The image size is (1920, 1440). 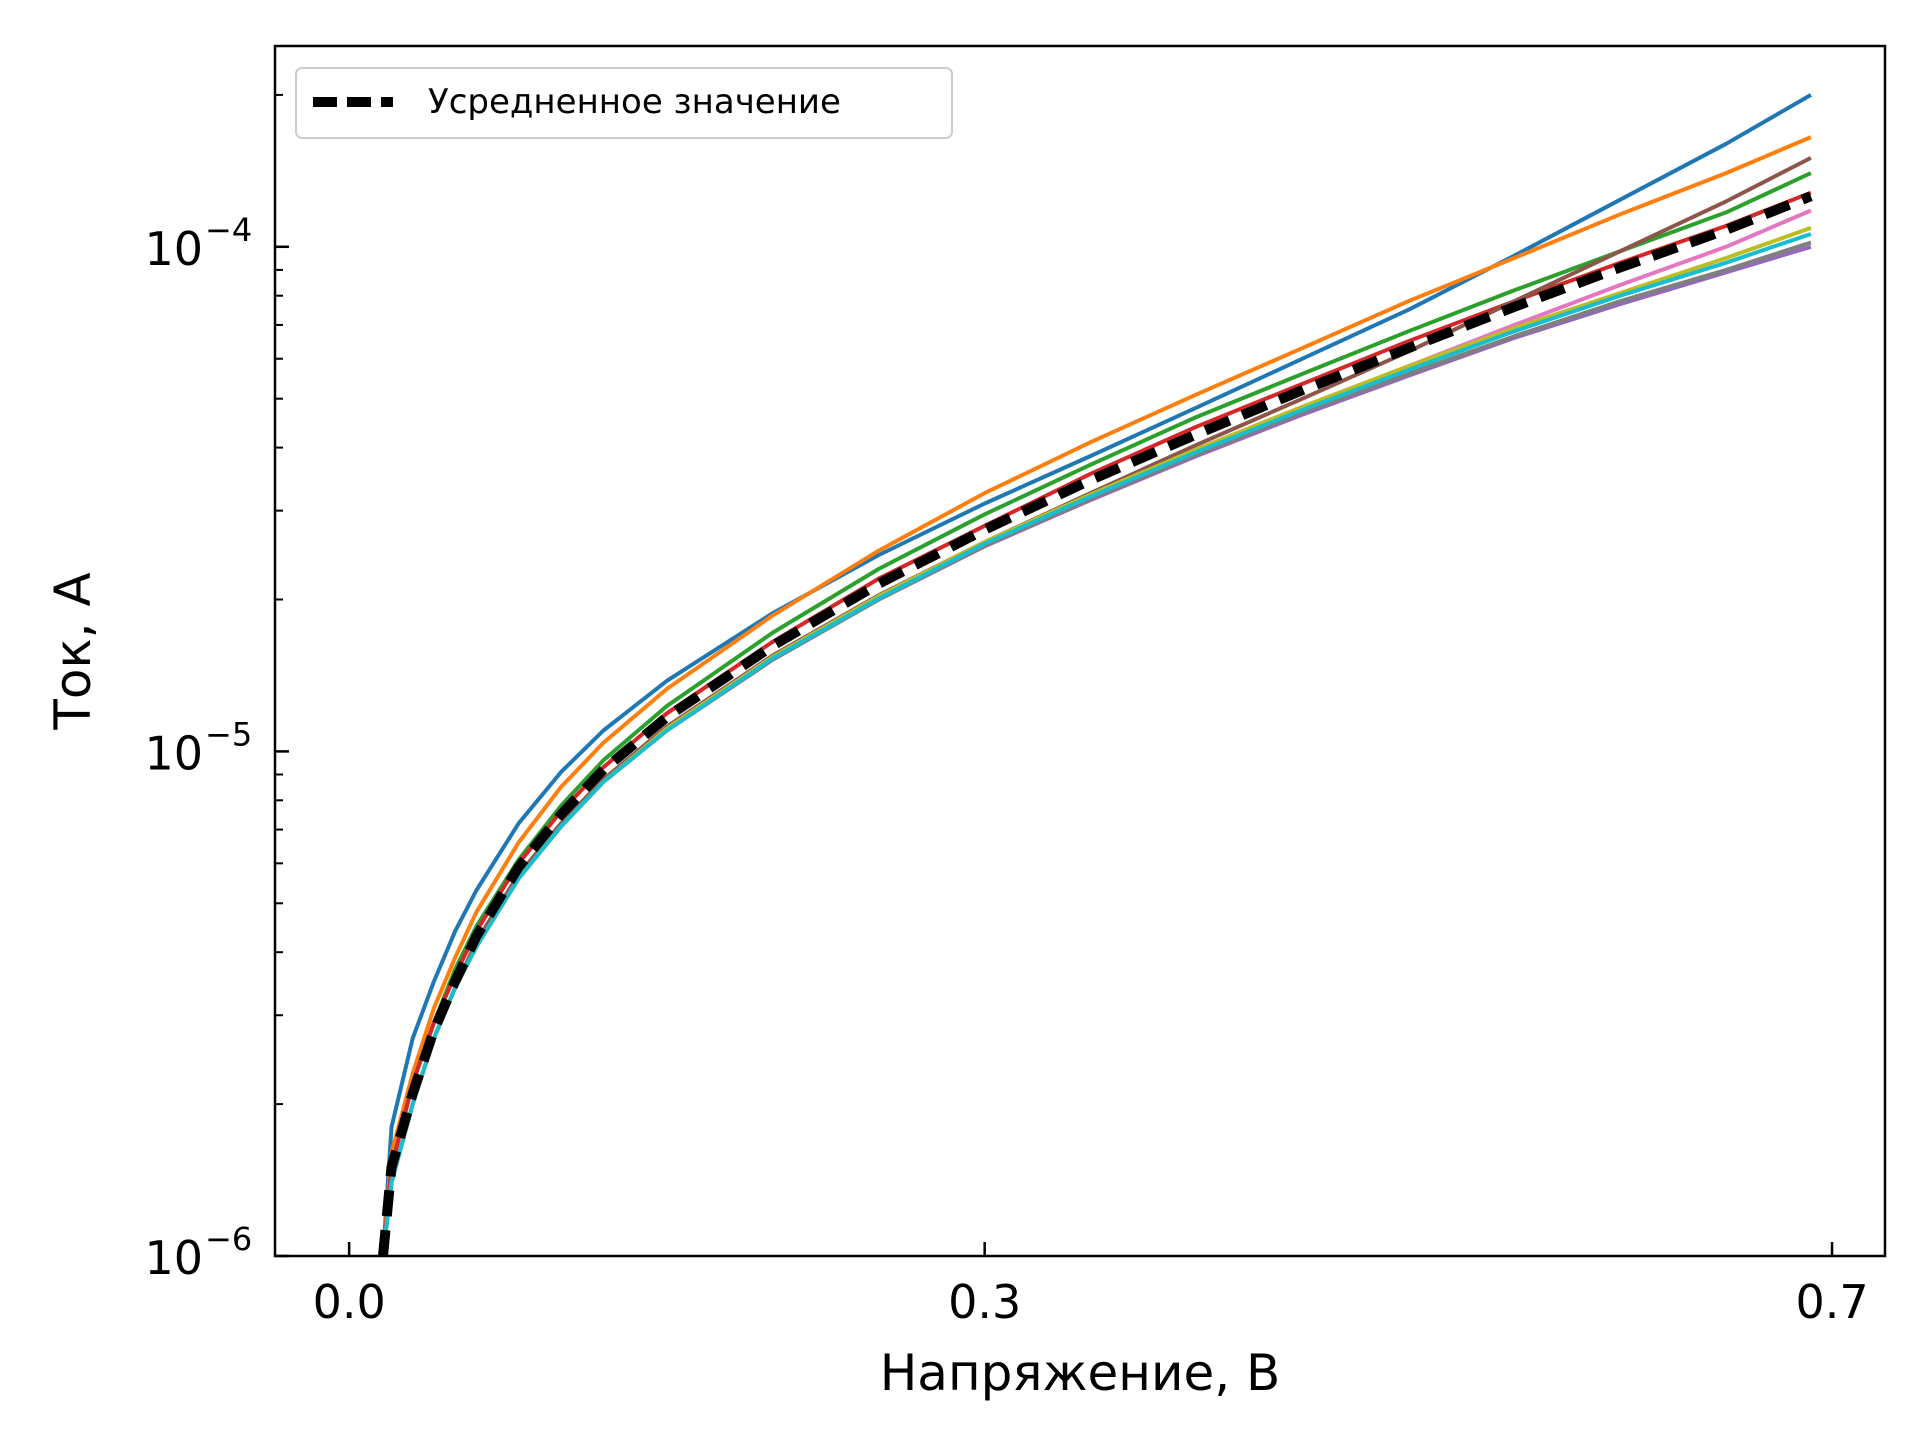 What do you see at coordinates (228, 230) in the screenshot?
I see `y-tick-label-exponent: −4` at bounding box center [228, 230].